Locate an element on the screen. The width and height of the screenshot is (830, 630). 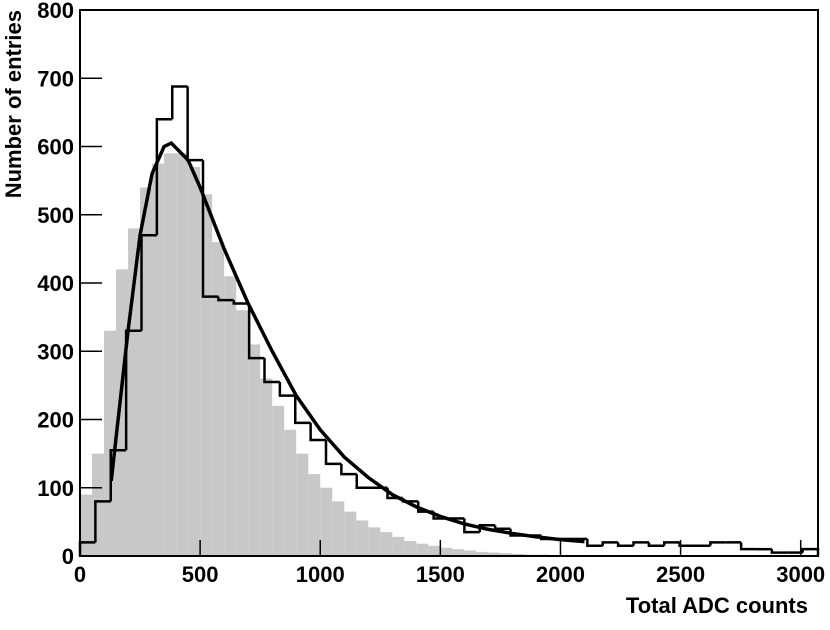
y-axis-label: Number of entries is located at coordinates (13, 104).